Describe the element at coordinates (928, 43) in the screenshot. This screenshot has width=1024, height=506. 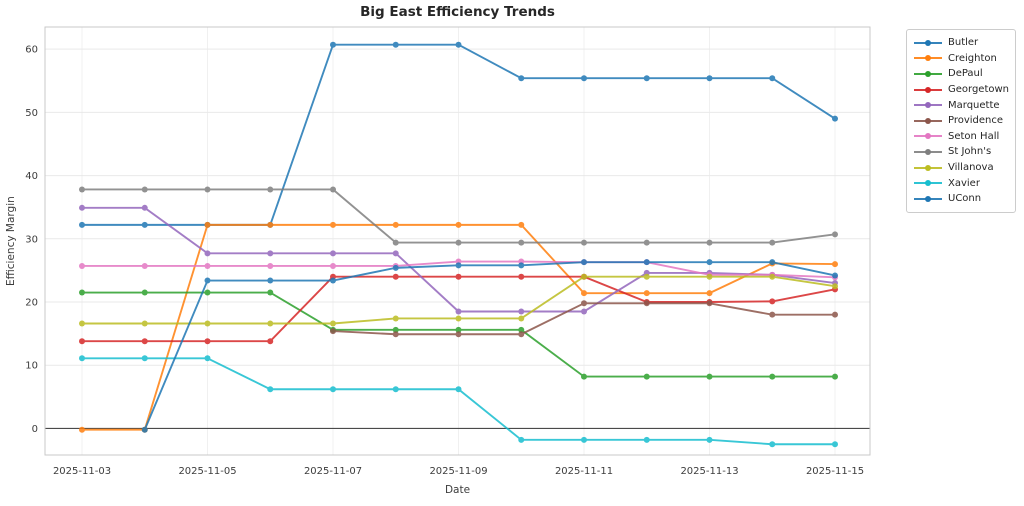
I see `legend-swatch-butler` at that location.